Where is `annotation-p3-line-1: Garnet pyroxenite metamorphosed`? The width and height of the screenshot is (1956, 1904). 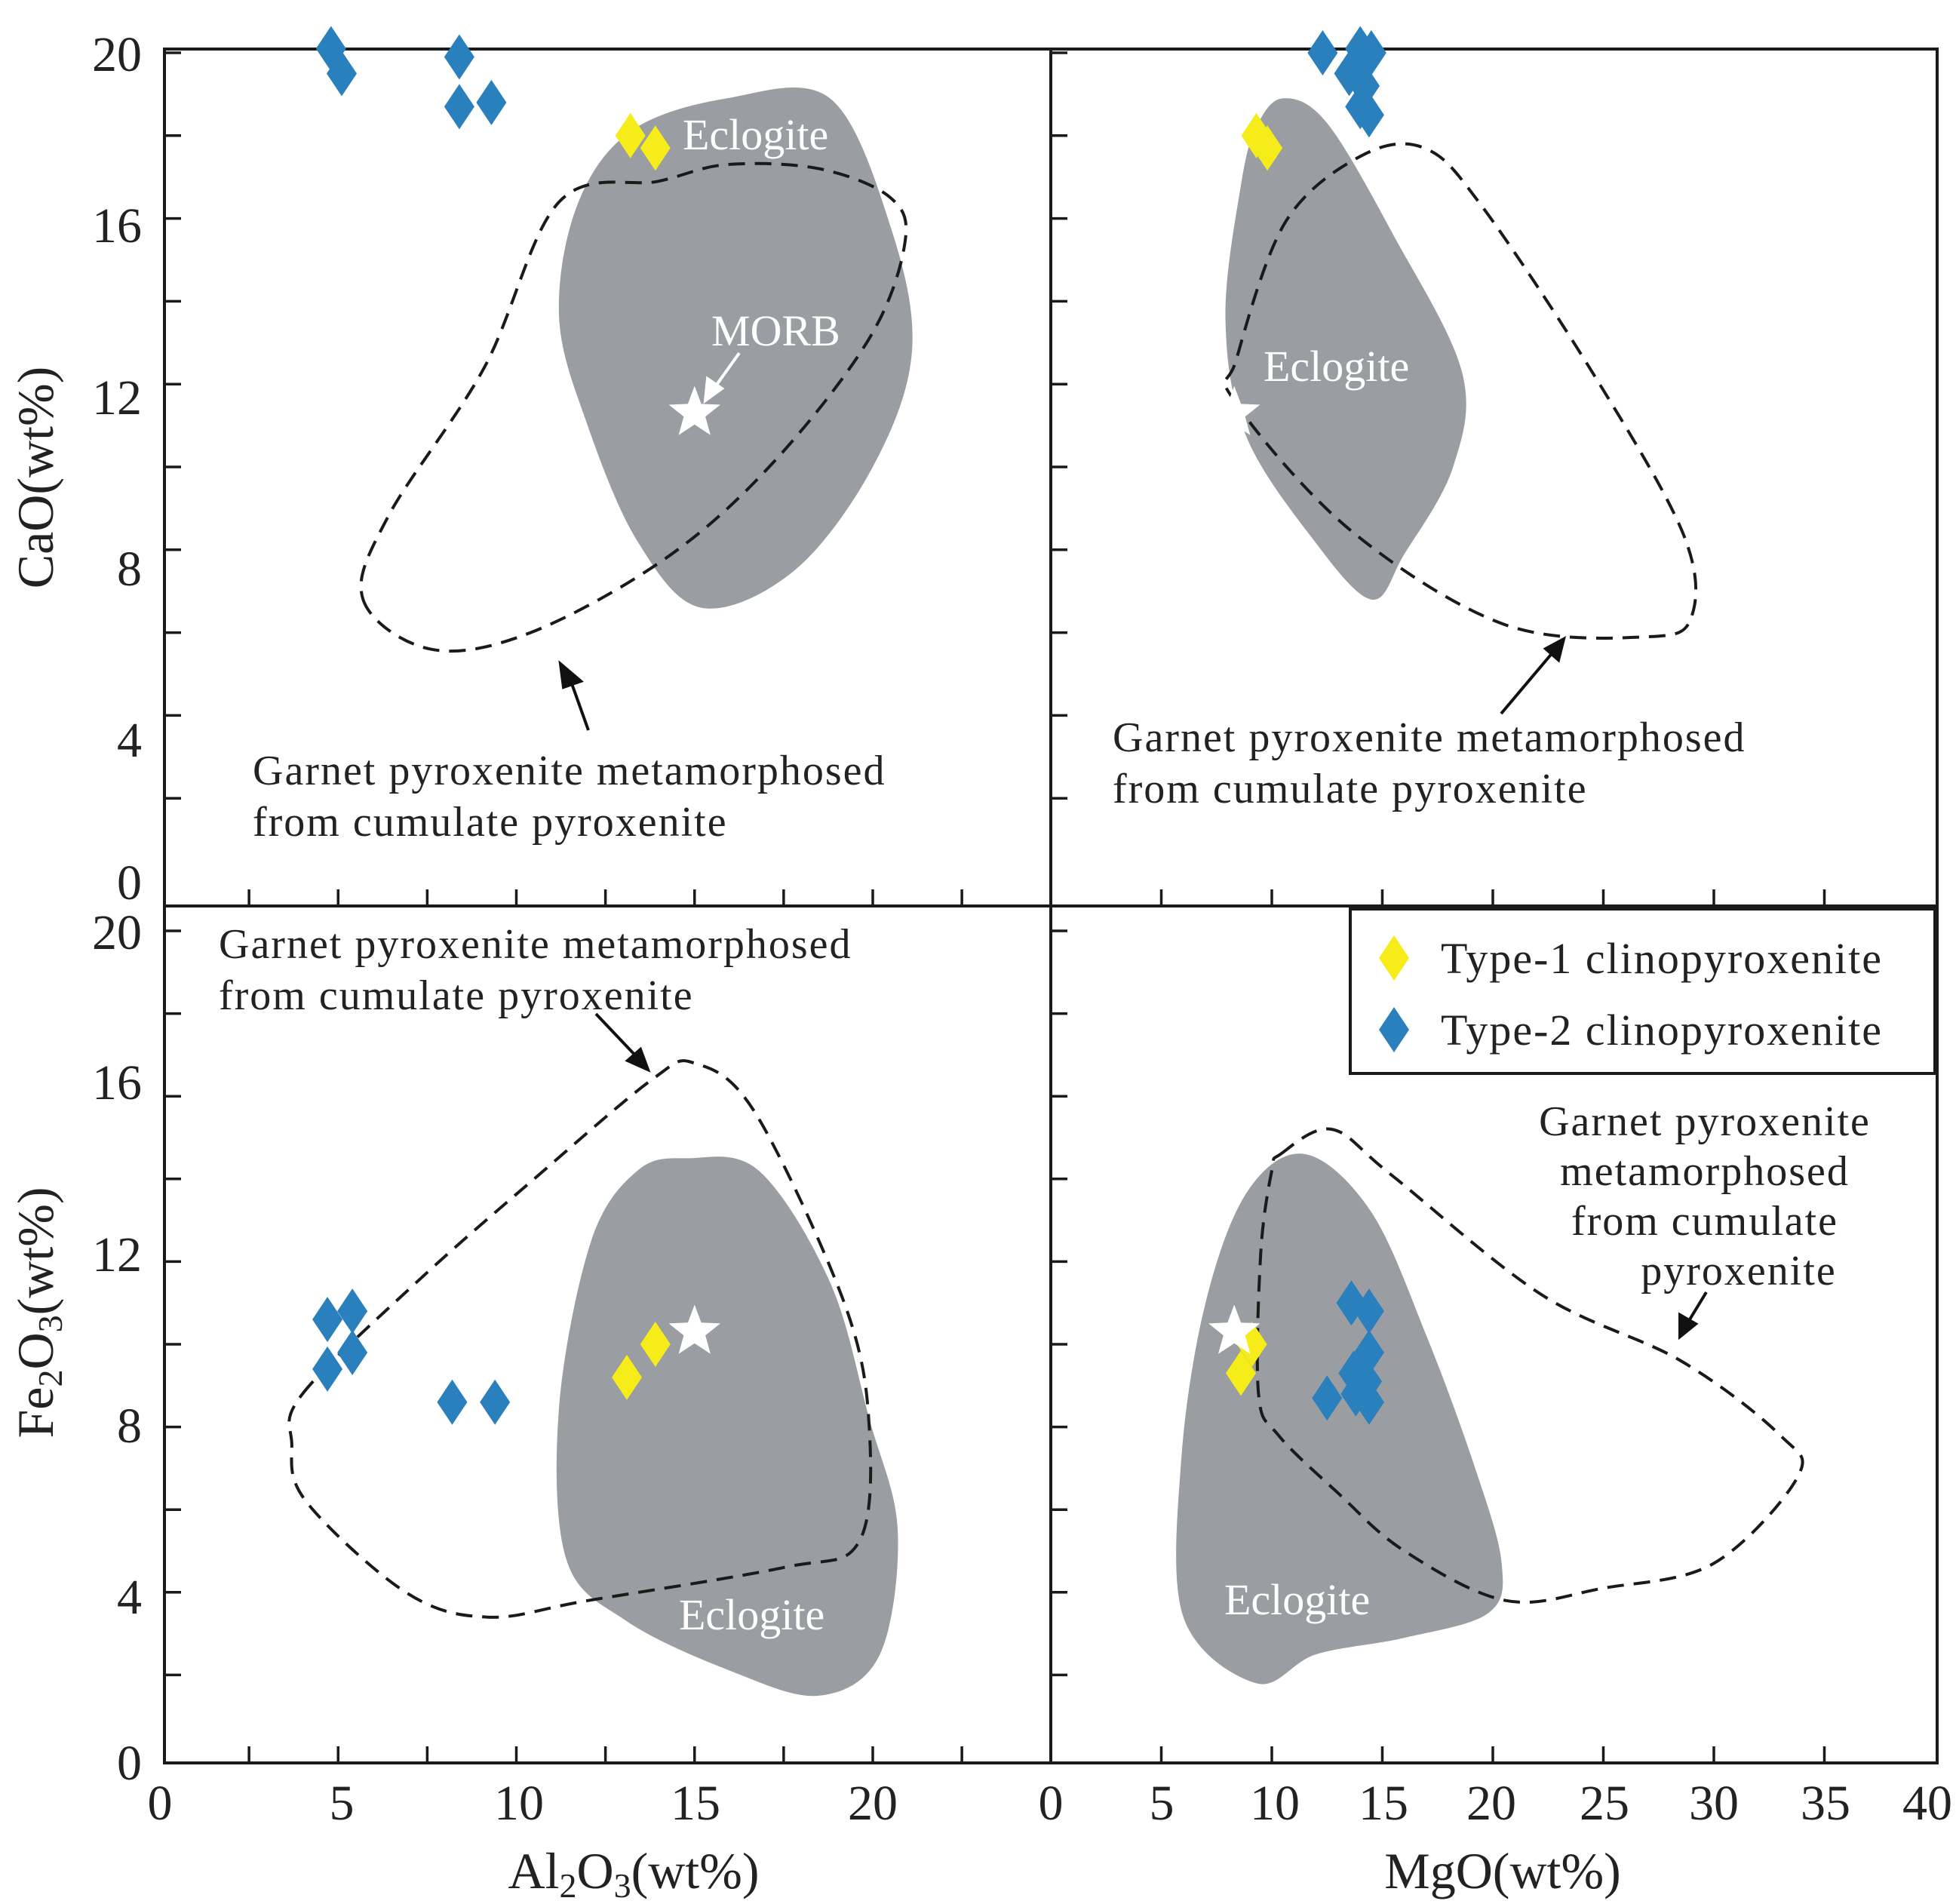
annotation-p3-line-1: Garnet pyroxenite metamorphosed is located at coordinates (536, 944).